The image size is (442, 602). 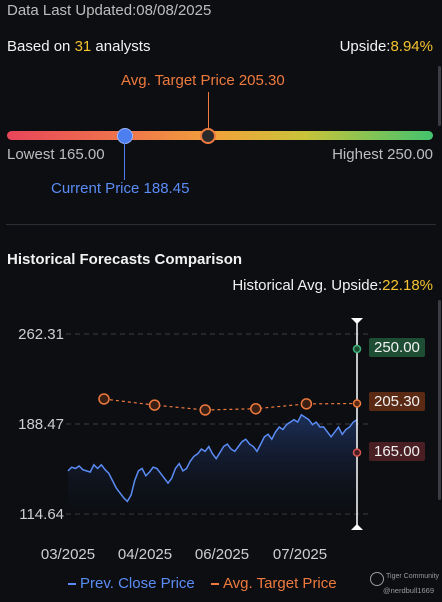 I want to click on current-price-connector, so click(x=124, y=161).